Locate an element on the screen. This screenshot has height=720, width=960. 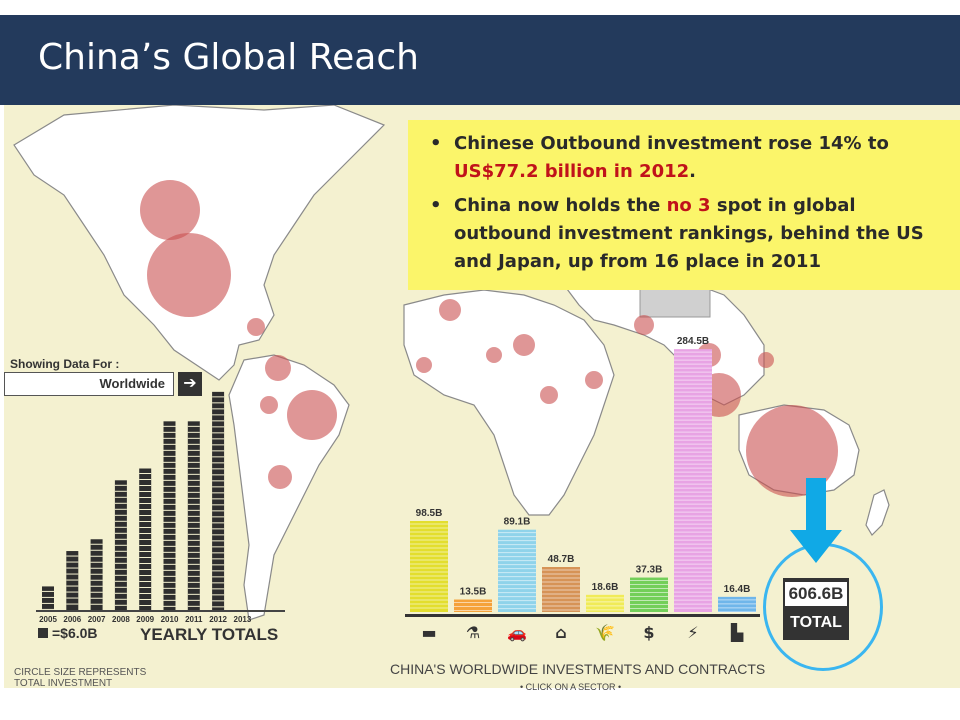
africa-shape is located at coordinates (509, 402).